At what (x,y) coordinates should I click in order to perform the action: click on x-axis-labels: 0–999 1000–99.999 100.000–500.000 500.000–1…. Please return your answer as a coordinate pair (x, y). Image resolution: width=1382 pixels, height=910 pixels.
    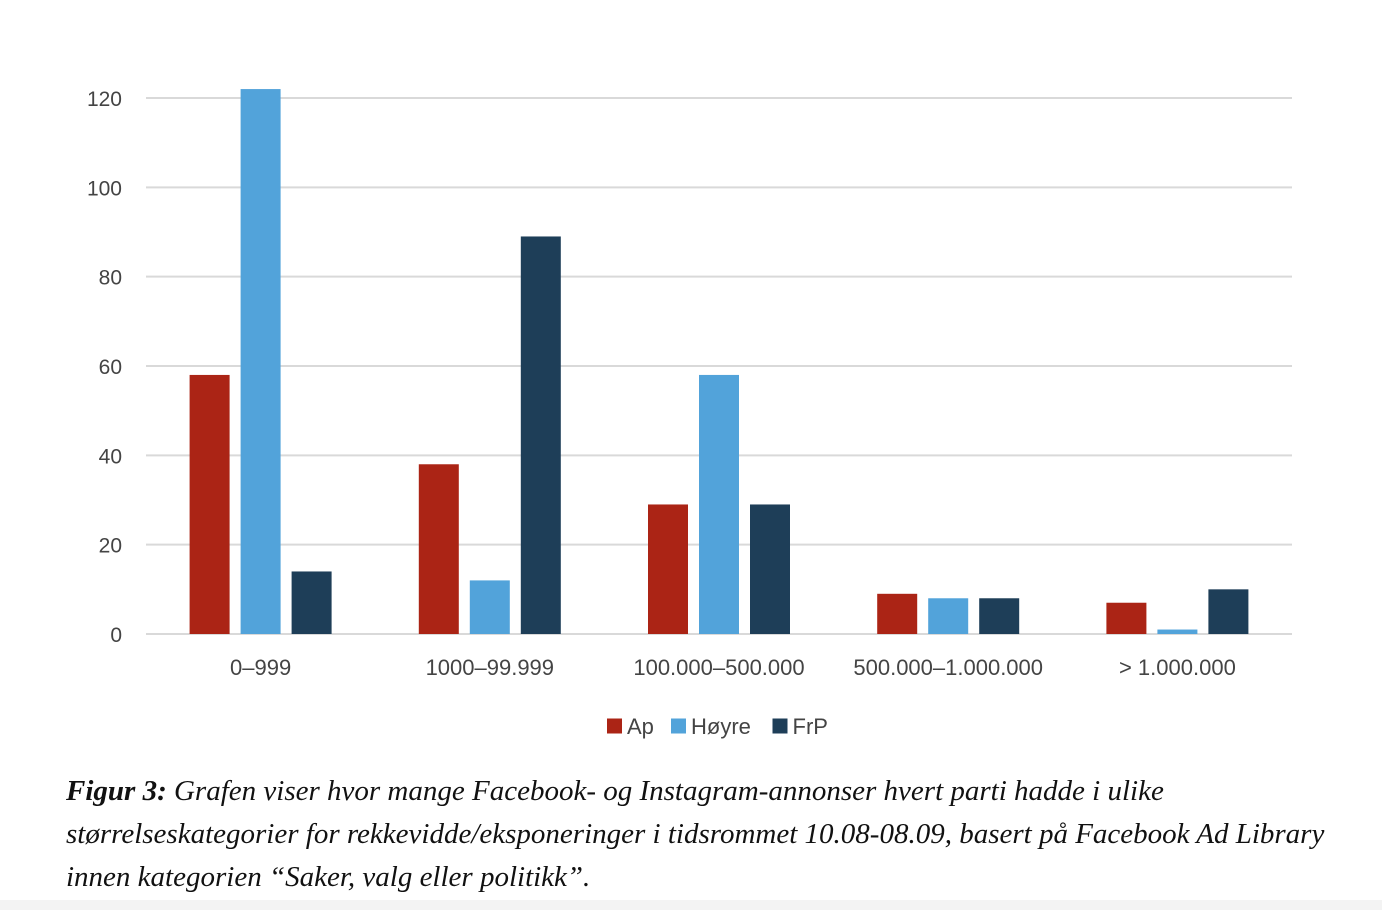
    Looking at the image, I should click on (733, 667).